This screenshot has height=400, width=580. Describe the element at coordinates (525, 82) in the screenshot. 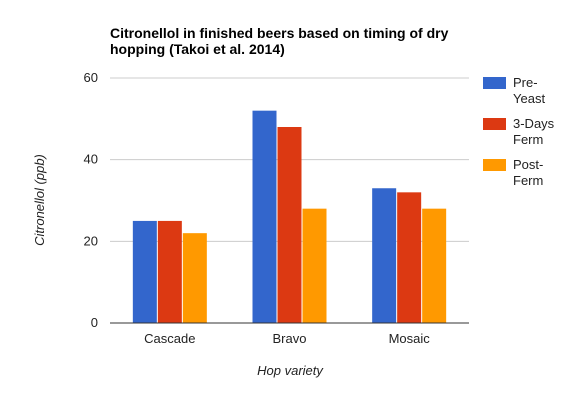

I see `legend-label: Pre-` at that location.